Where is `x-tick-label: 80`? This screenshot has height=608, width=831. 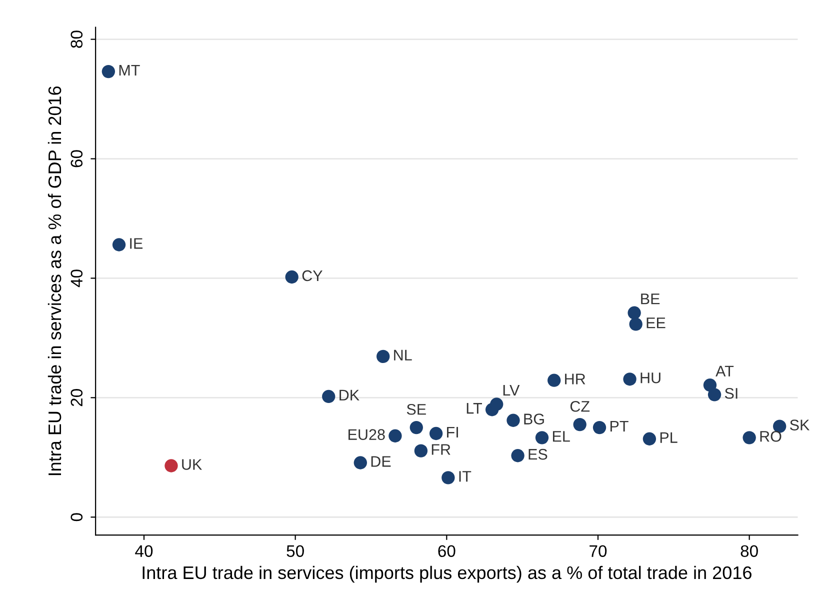 x-tick-label: 80 is located at coordinates (749, 551).